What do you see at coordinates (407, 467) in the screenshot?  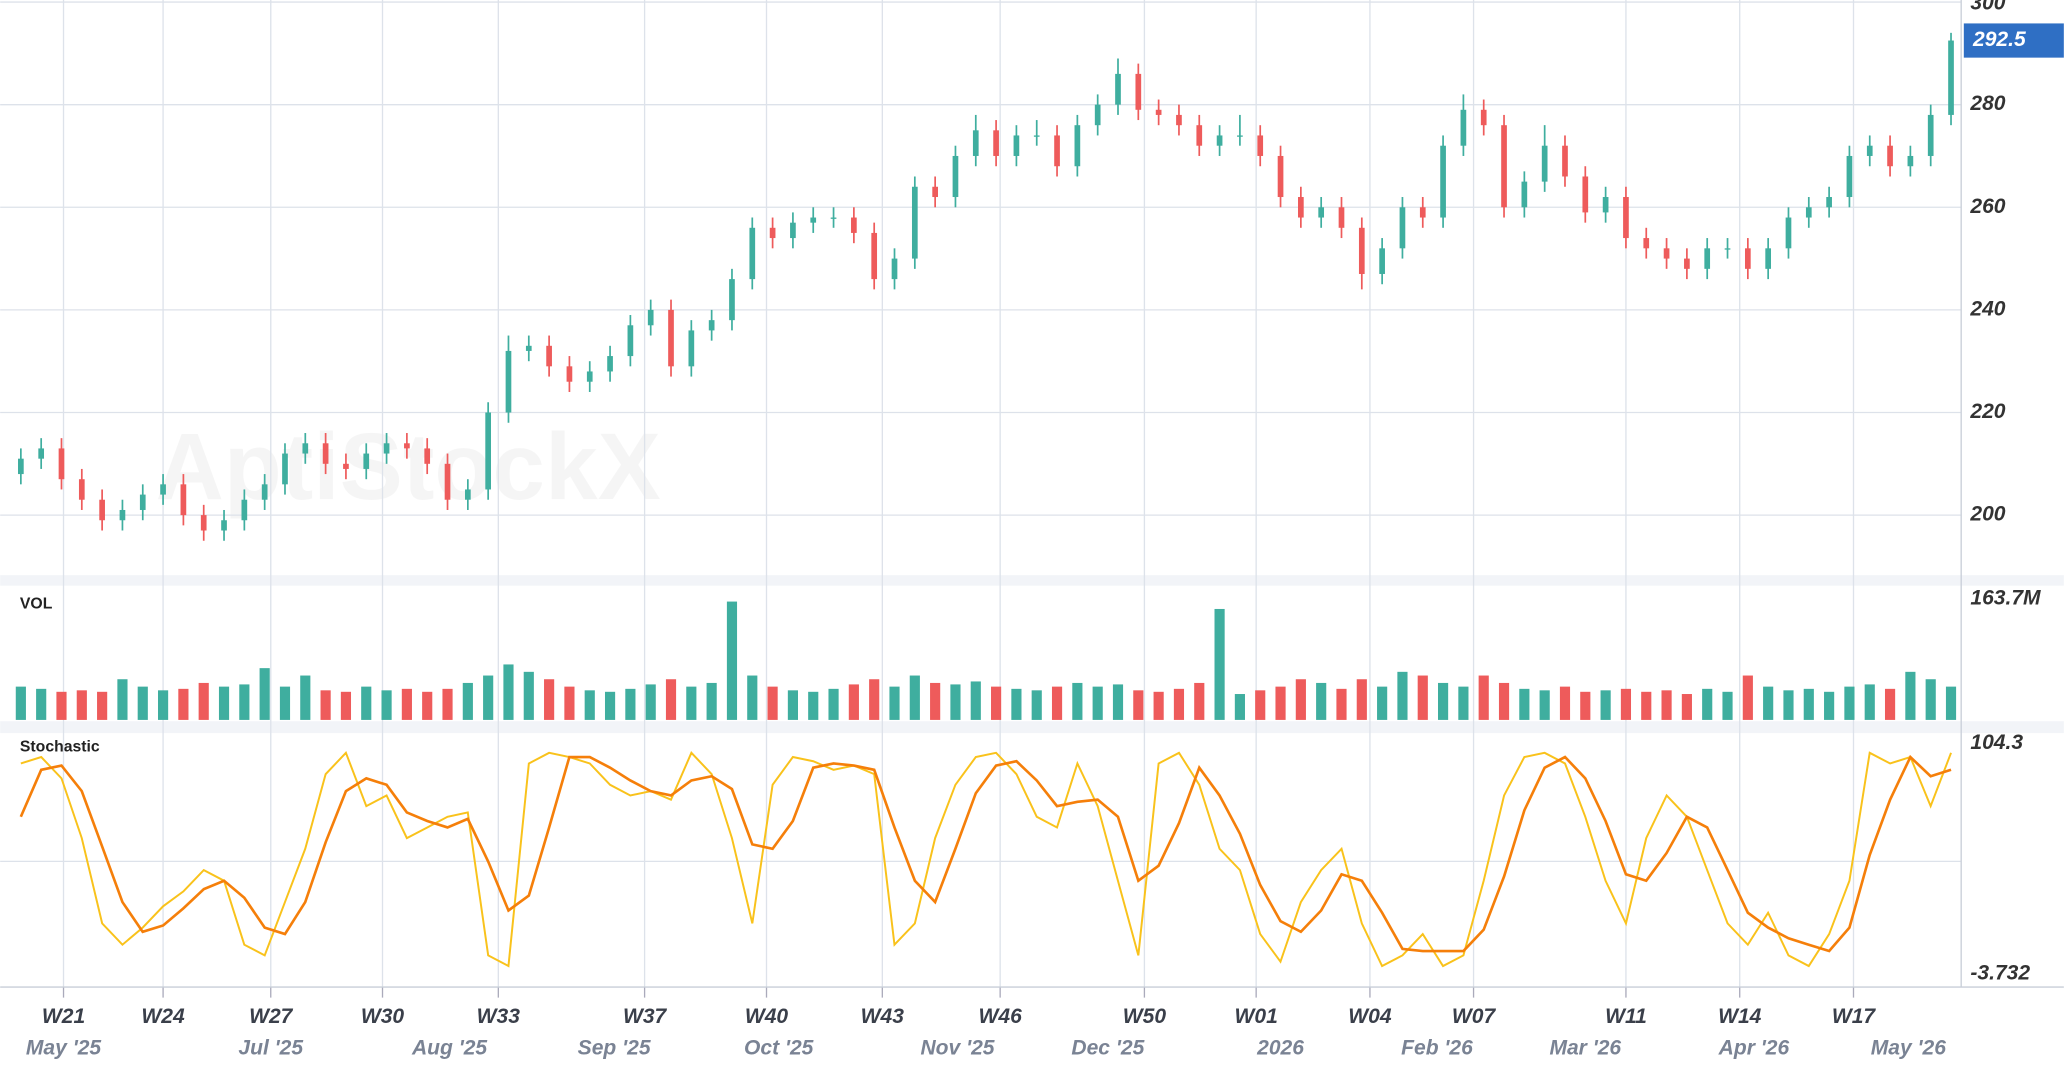 I see `watermark: AptiStockX` at bounding box center [407, 467].